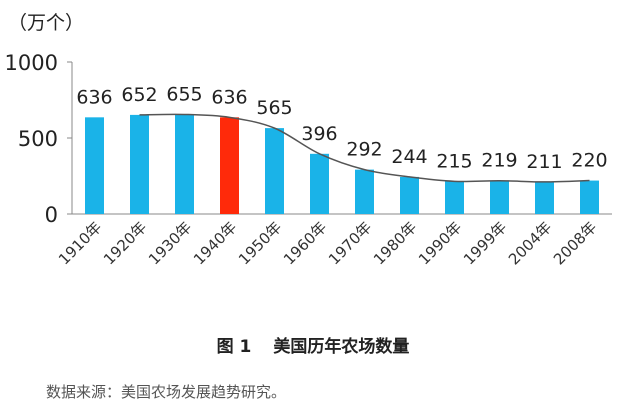 This screenshot has height=411, width=626. I want to click on data-label: 244, so click(409, 157).